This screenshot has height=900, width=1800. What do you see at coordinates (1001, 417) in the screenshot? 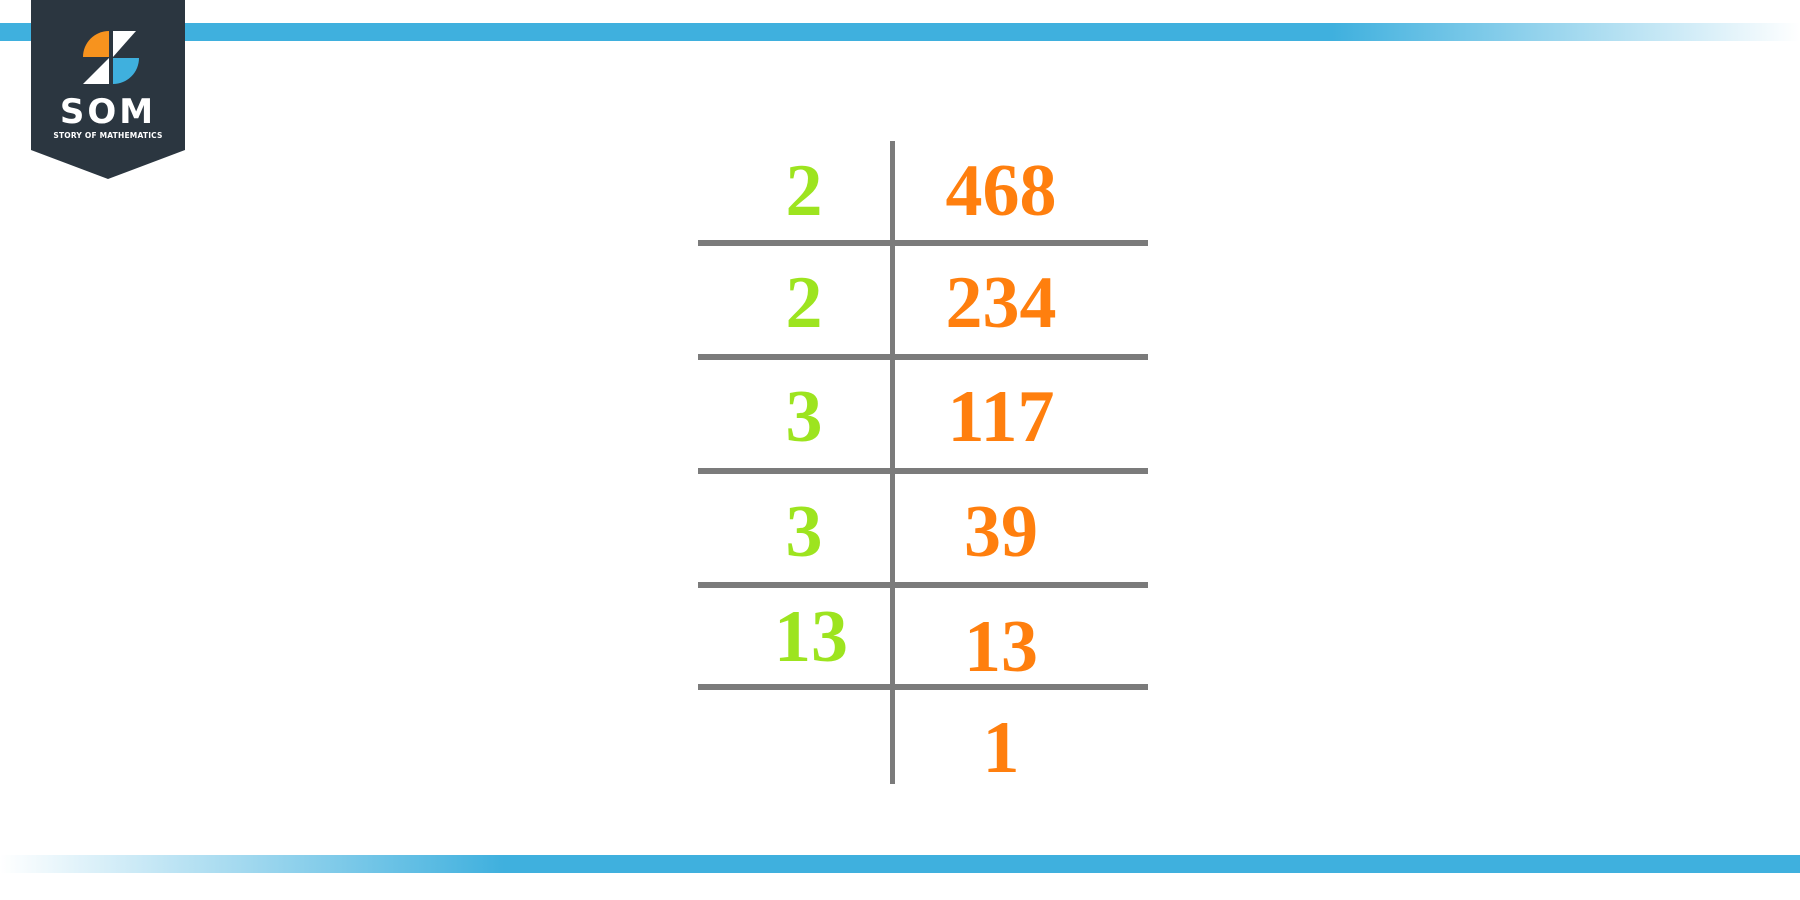
I see `quotient-cell: 117` at bounding box center [1001, 417].